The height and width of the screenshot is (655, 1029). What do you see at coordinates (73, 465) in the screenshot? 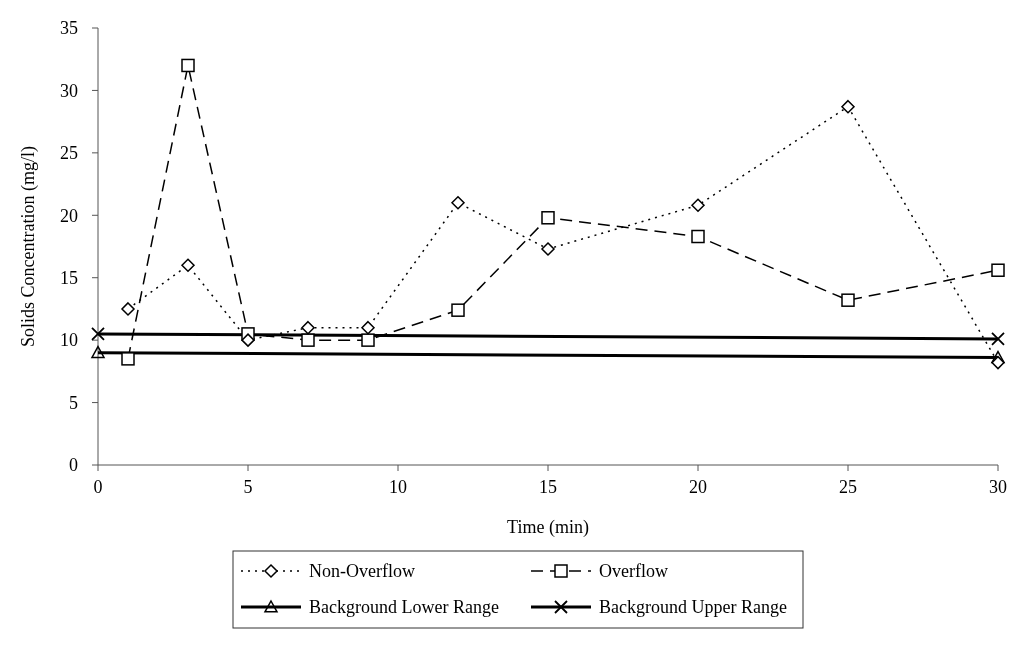
I see `y-tick-label: 0` at bounding box center [73, 465].